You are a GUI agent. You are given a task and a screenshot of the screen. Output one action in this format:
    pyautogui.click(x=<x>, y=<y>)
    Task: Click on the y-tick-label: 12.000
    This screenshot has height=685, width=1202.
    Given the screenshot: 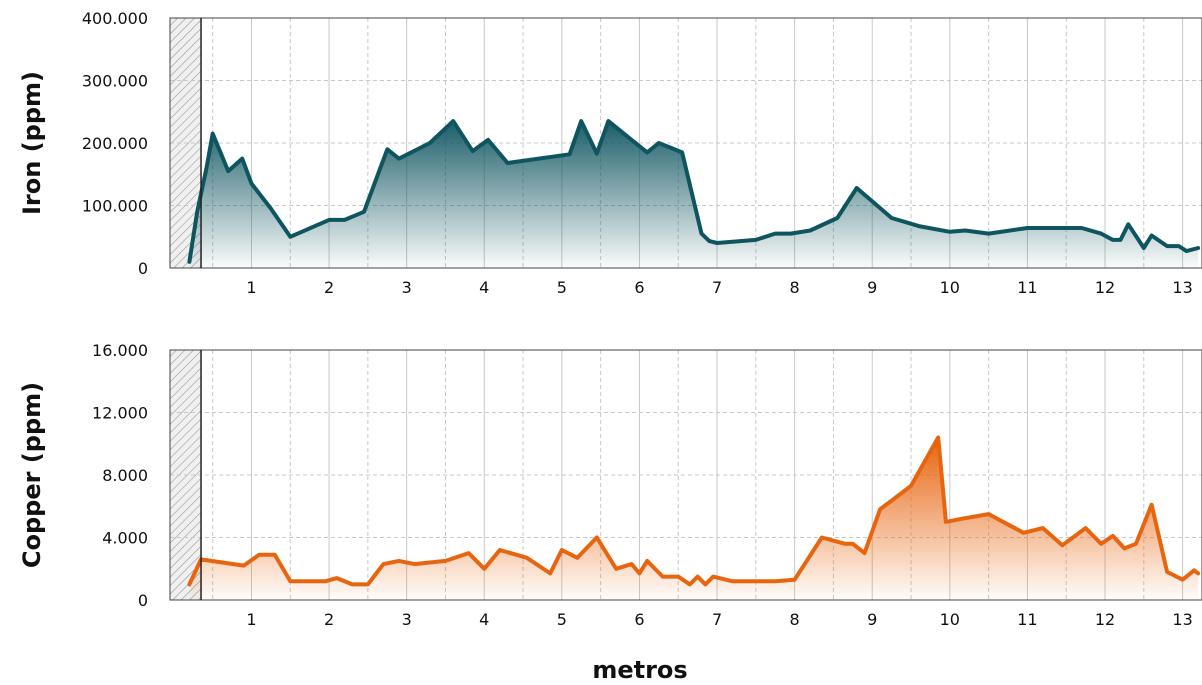 What is the action you would take?
    pyautogui.click(x=120, y=413)
    